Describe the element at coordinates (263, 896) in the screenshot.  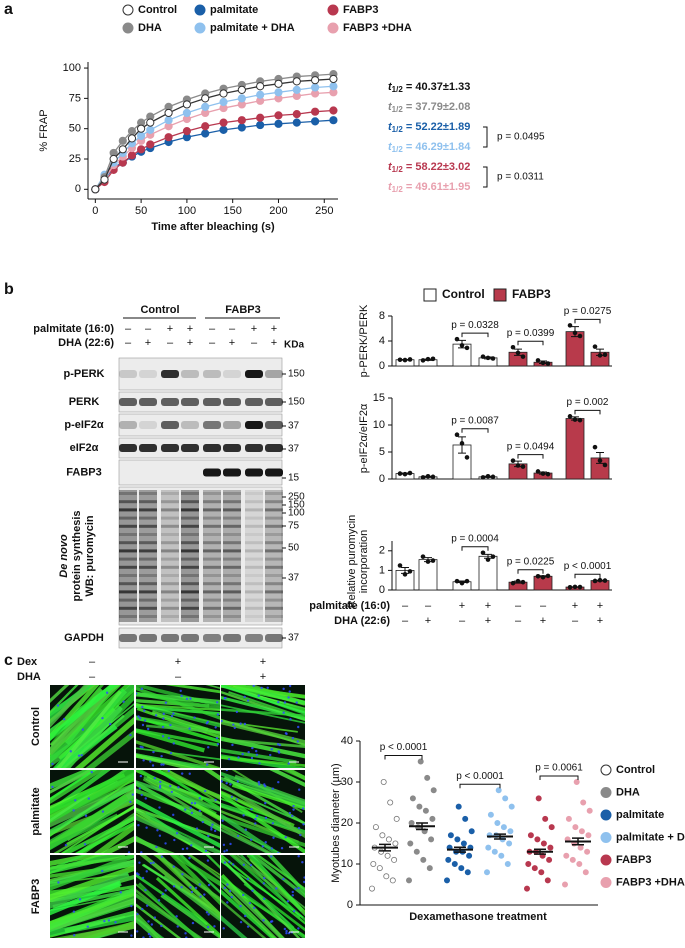
I see `micrograph` at that location.